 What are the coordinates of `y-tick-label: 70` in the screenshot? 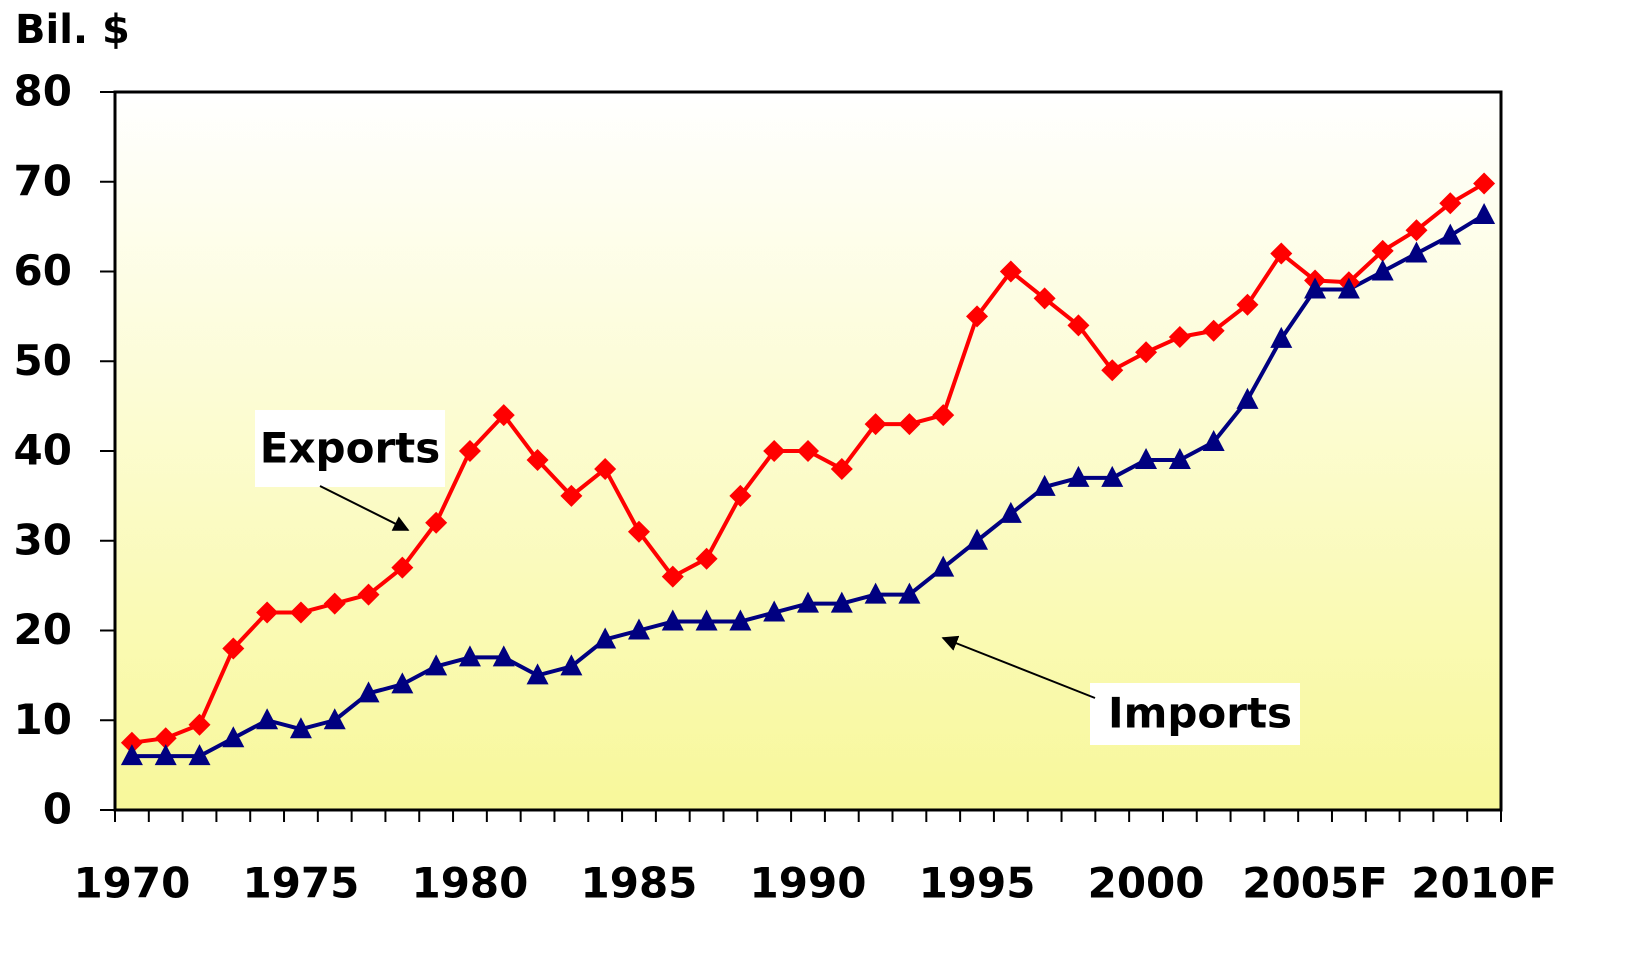 It's located at (43, 180).